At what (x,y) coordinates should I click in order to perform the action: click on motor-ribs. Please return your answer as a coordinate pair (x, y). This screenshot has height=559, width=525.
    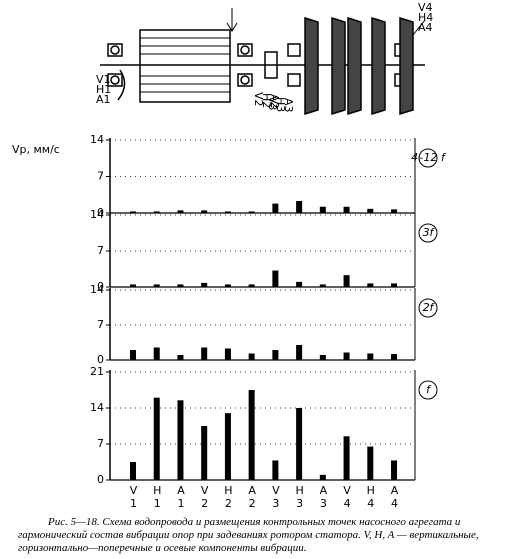
    Looking at the image, I should click on (185, 65).